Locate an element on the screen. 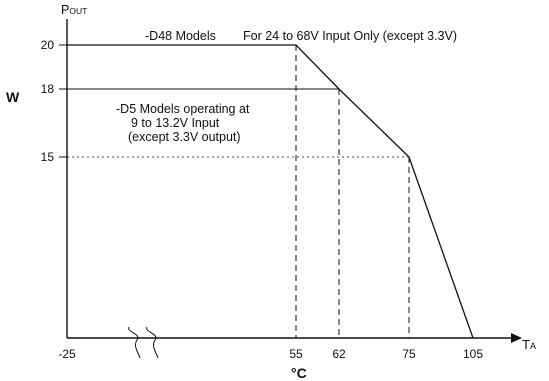 This screenshot has width=549, height=381. y-tick-label: 18 is located at coordinates (48, 89).